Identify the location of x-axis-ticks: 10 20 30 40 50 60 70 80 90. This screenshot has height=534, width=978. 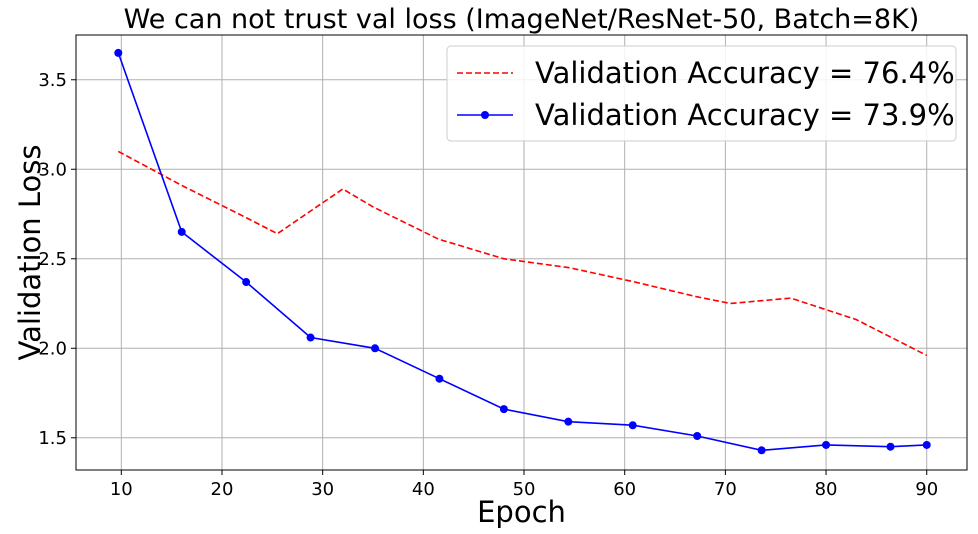
(524, 485).